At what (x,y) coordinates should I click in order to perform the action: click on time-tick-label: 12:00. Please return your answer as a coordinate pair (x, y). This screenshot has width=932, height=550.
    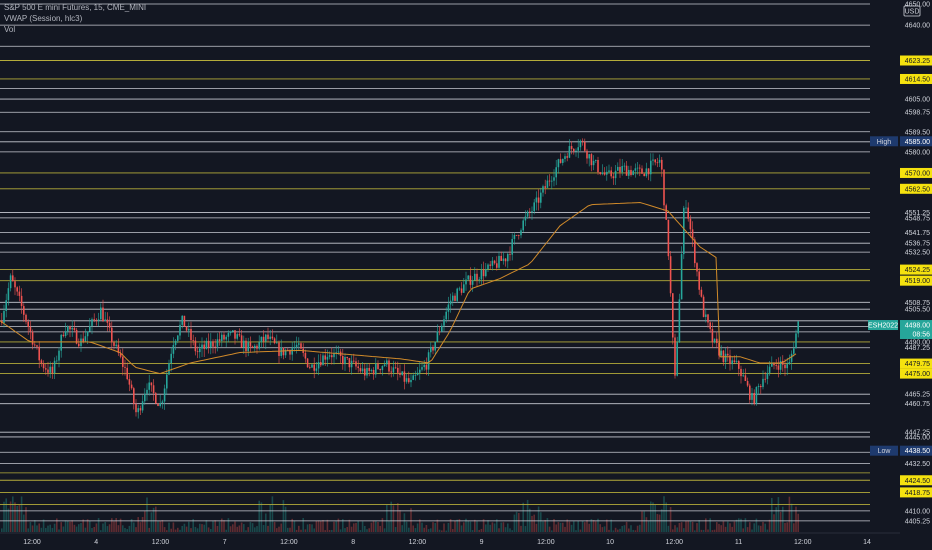
    Looking at the image, I should click on (32, 542).